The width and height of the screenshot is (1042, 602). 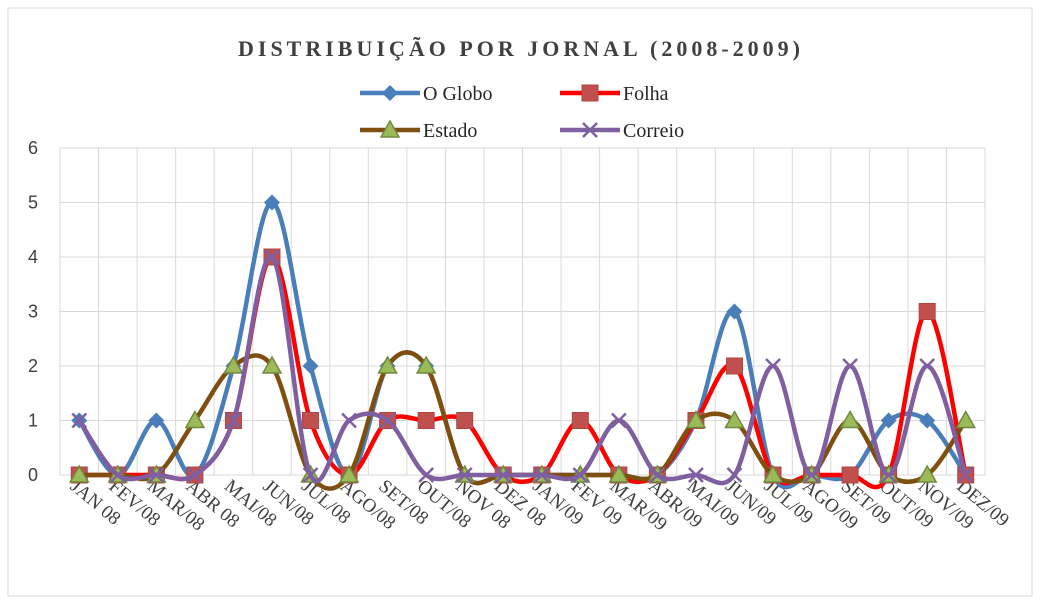 I want to click on y-tick-label: 5, so click(x=33, y=203).